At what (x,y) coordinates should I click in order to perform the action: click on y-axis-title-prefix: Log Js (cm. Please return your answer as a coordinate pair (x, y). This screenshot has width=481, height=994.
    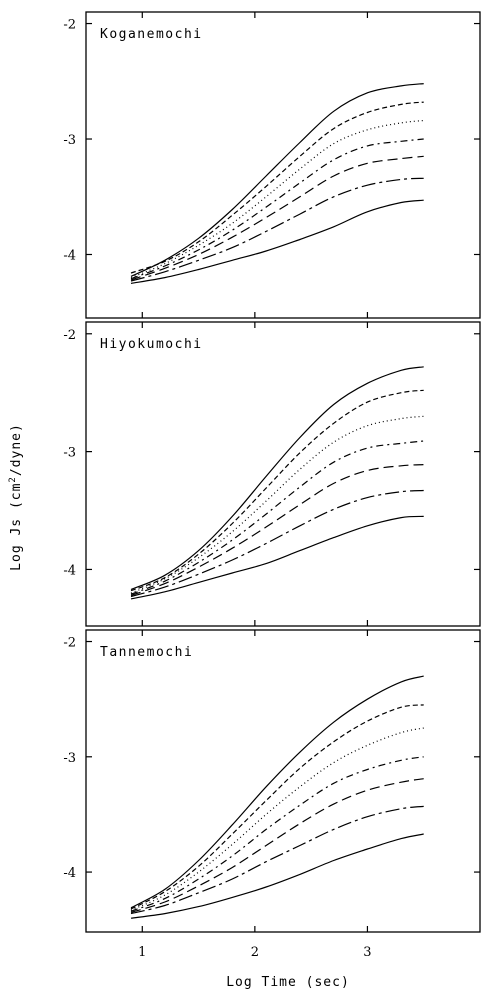
    Looking at the image, I should click on (16, 527).